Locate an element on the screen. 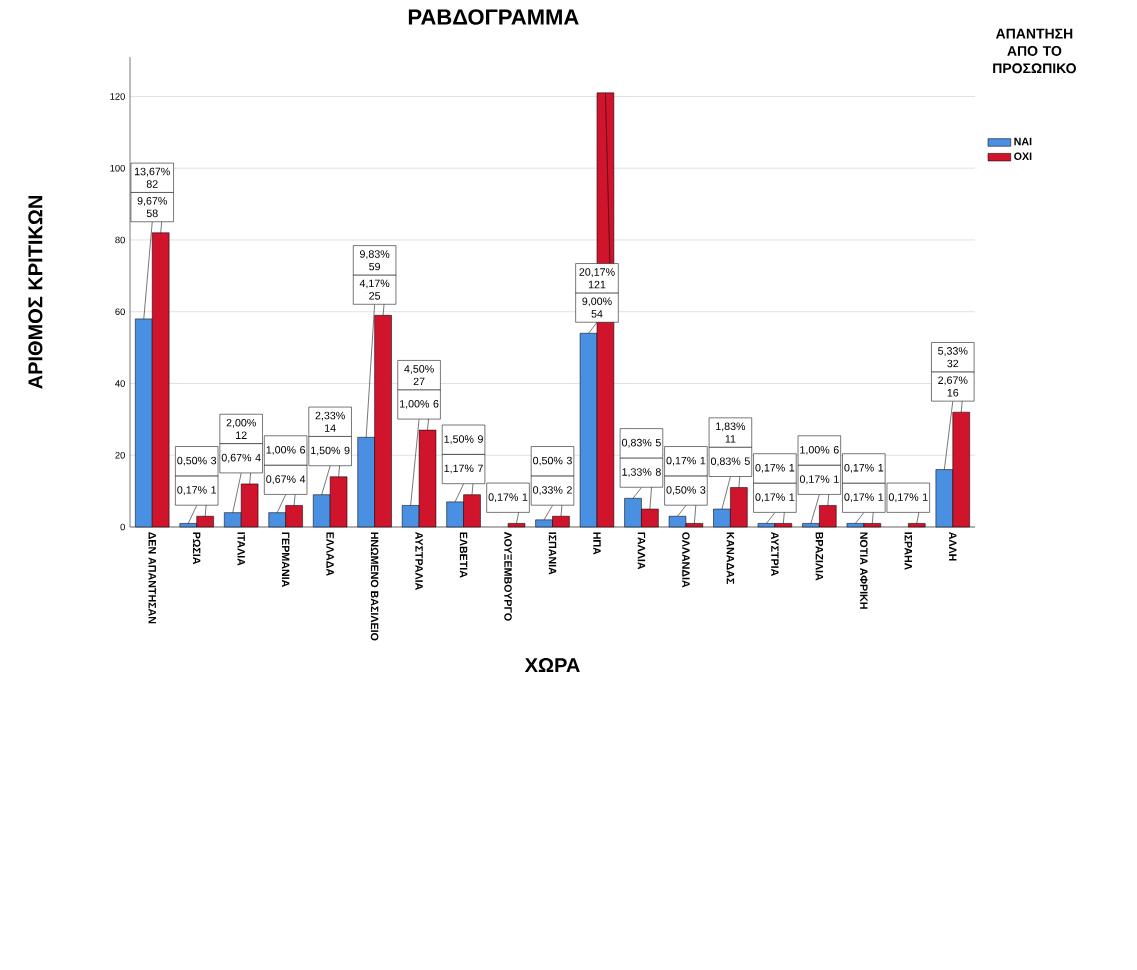  x-axis-title: ΧΩΡΑ is located at coordinates (552, 665).